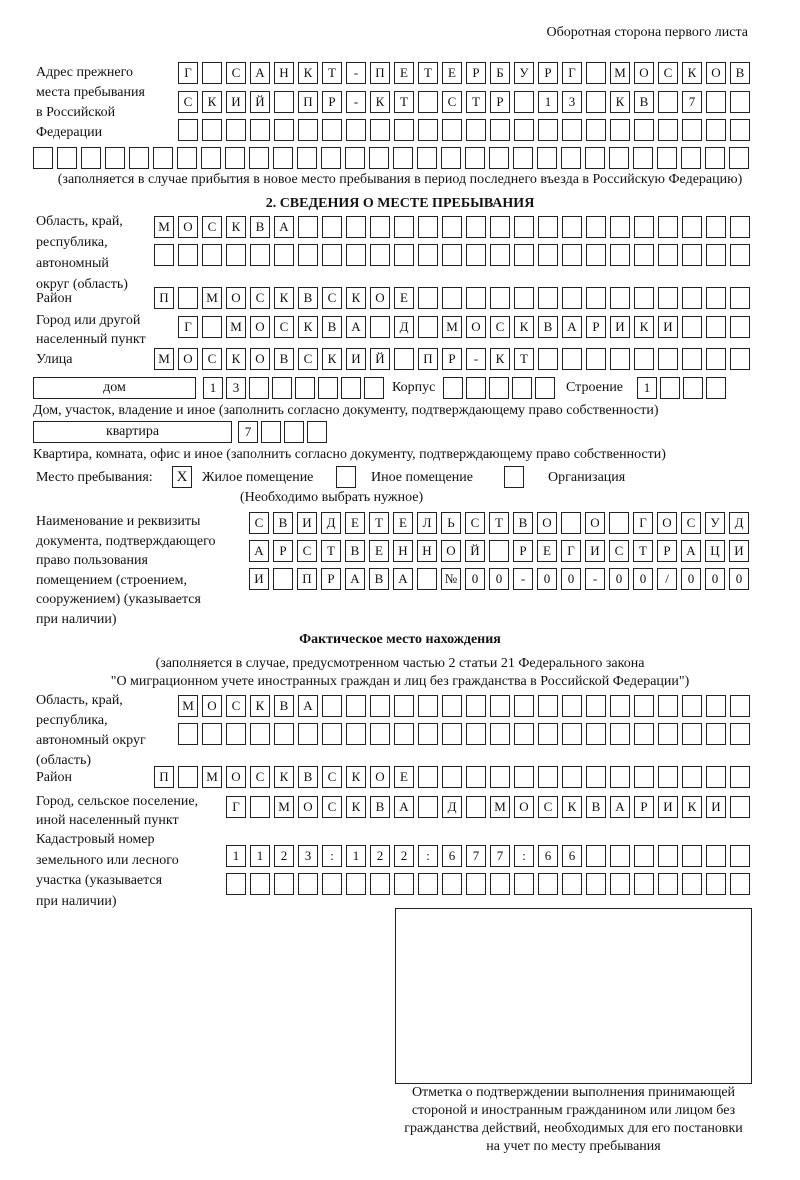  Describe the element at coordinates (308, 298) in the screenshot. I see `char-cell: В` at that location.